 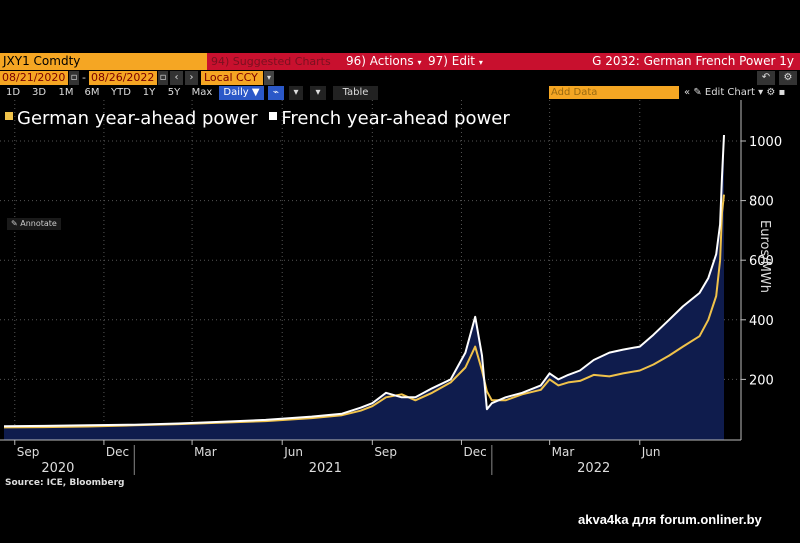 I want to click on range-5y: 5Y, so click(x=174, y=92).